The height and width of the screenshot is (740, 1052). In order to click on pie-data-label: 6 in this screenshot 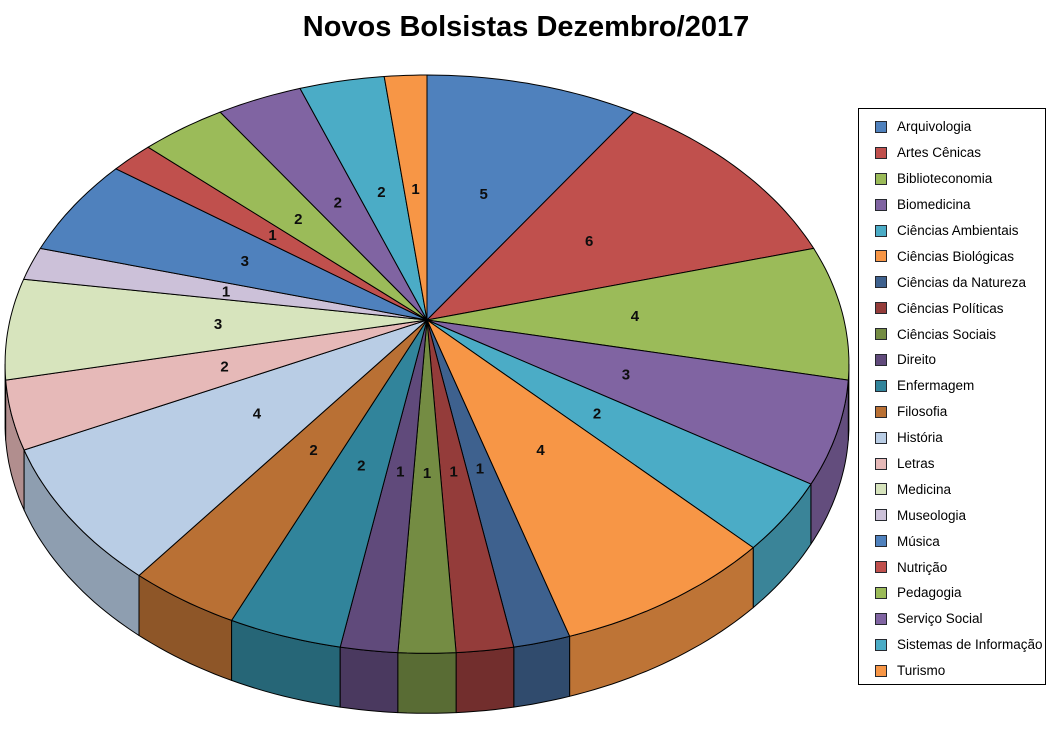, I will do `click(589, 241)`.